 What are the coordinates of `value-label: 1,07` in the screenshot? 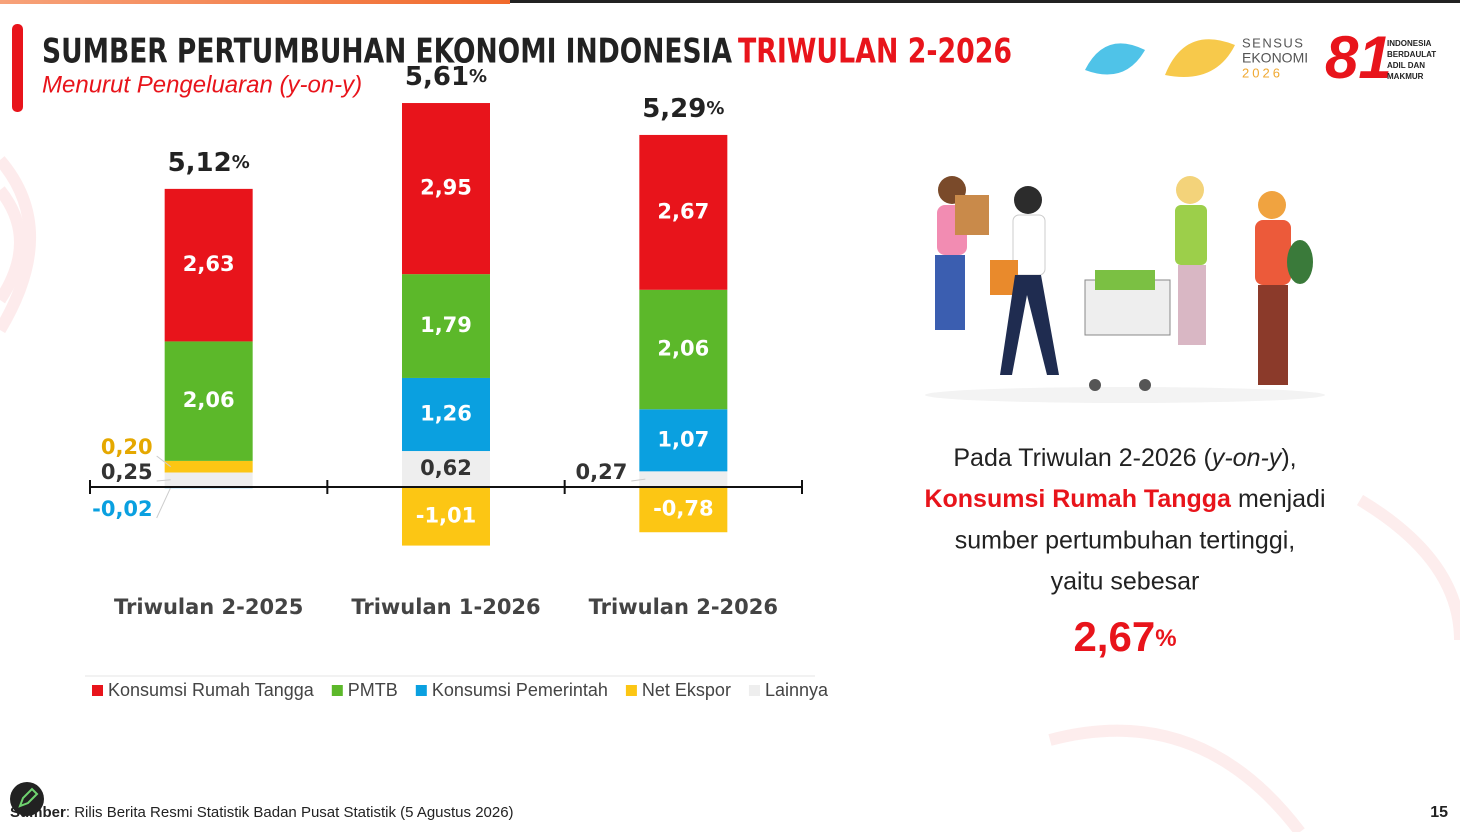 It's located at (683, 439).